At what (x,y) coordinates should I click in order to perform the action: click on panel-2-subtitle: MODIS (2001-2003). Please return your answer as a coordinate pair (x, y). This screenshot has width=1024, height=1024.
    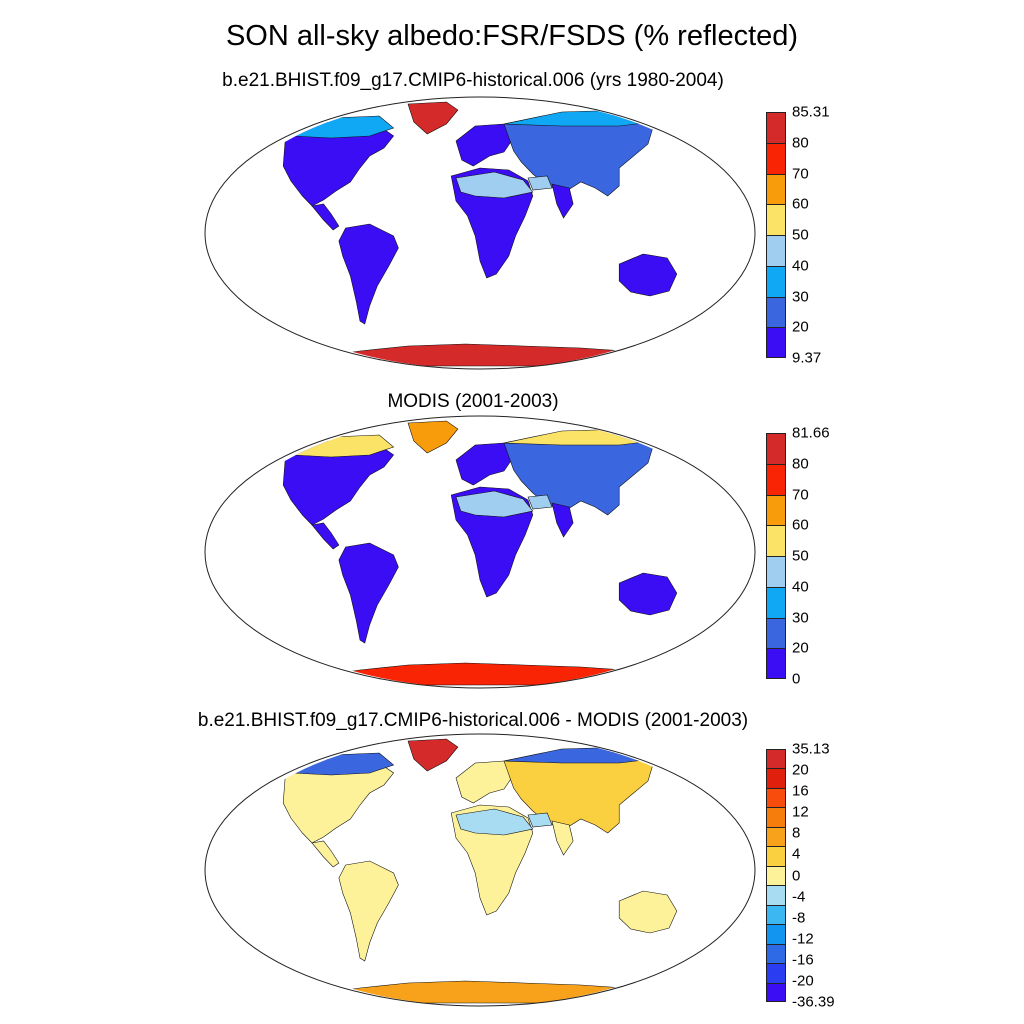
    Looking at the image, I should click on (473, 401).